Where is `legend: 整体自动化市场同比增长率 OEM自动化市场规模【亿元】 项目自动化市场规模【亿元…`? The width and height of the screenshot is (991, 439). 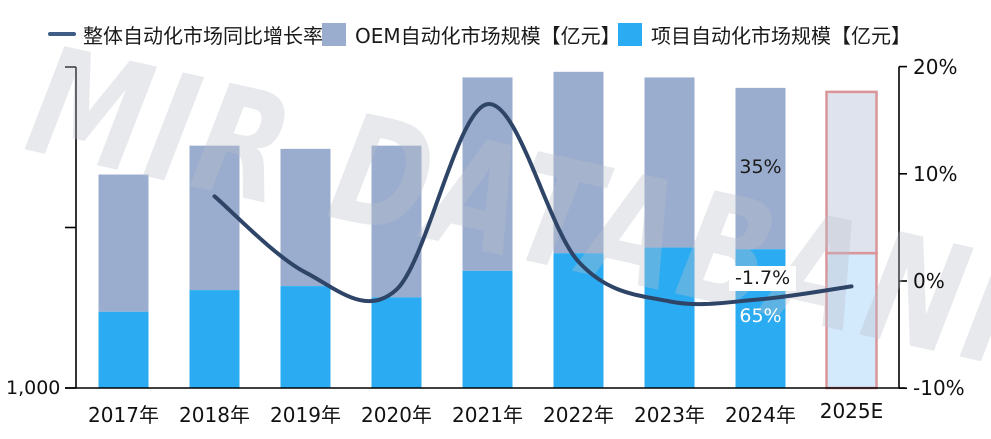 legend: 整体自动化市场同比增长率 OEM自动化市场规模【亿元】 项目自动化市场规模【亿元… is located at coordinates (495, 26).